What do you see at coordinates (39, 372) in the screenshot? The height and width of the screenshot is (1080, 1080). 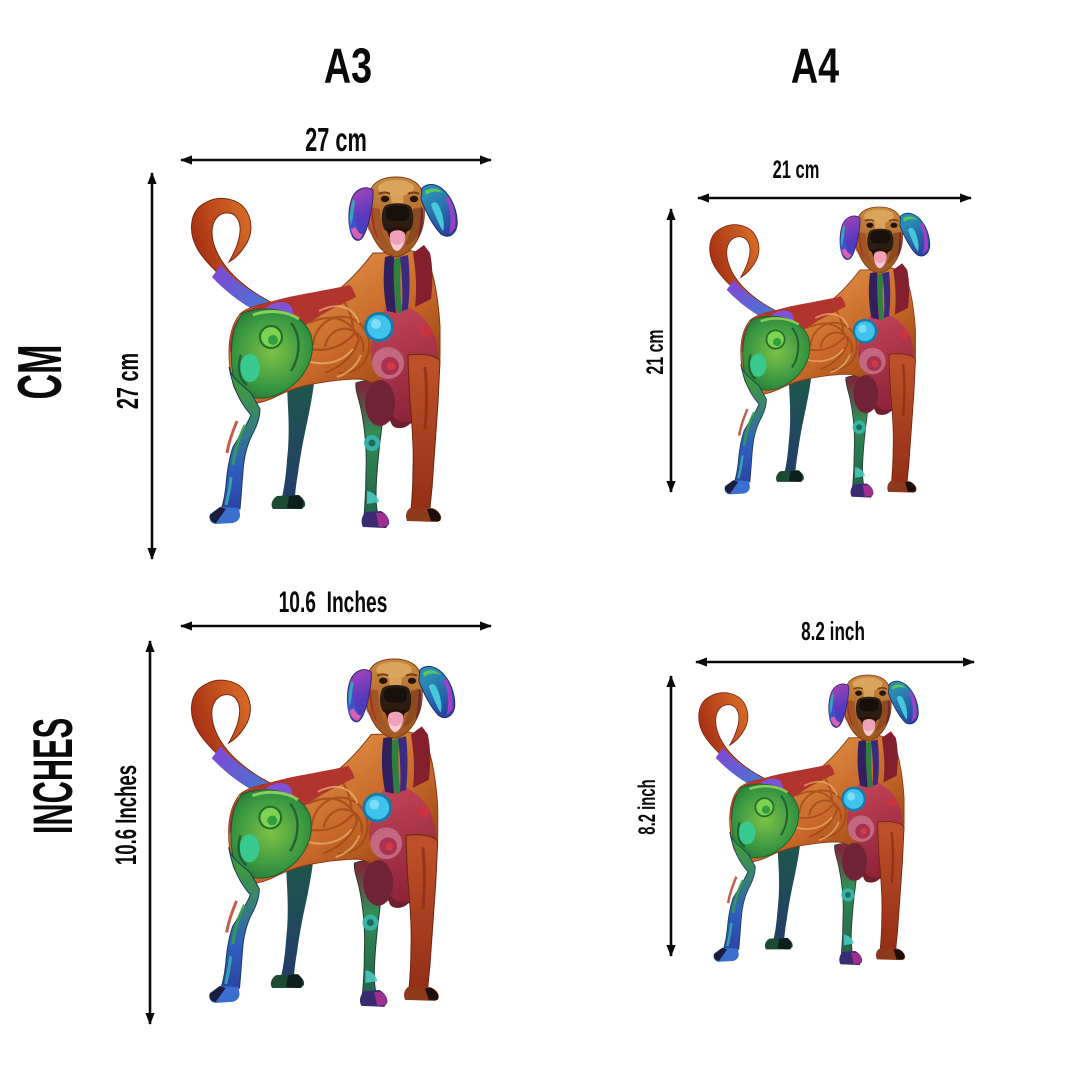 I see `svg-text: CM` at bounding box center [39, 372].